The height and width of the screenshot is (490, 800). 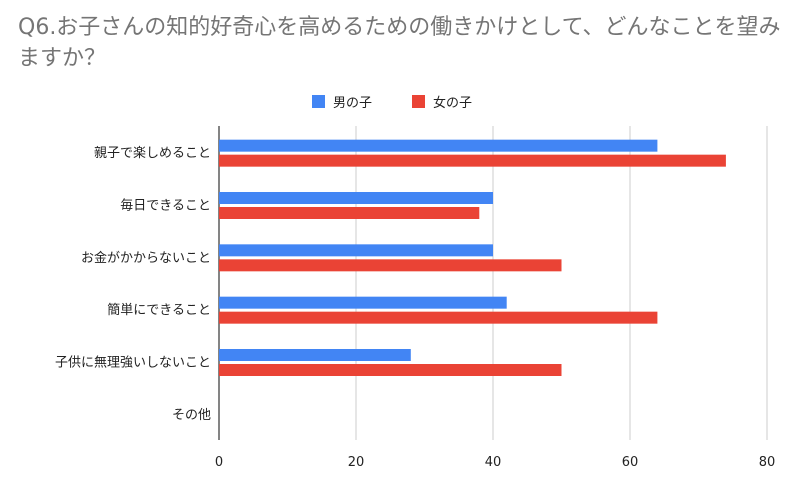 I want to click on legend-item-girls: 女の子, so click(x=442, y=101).